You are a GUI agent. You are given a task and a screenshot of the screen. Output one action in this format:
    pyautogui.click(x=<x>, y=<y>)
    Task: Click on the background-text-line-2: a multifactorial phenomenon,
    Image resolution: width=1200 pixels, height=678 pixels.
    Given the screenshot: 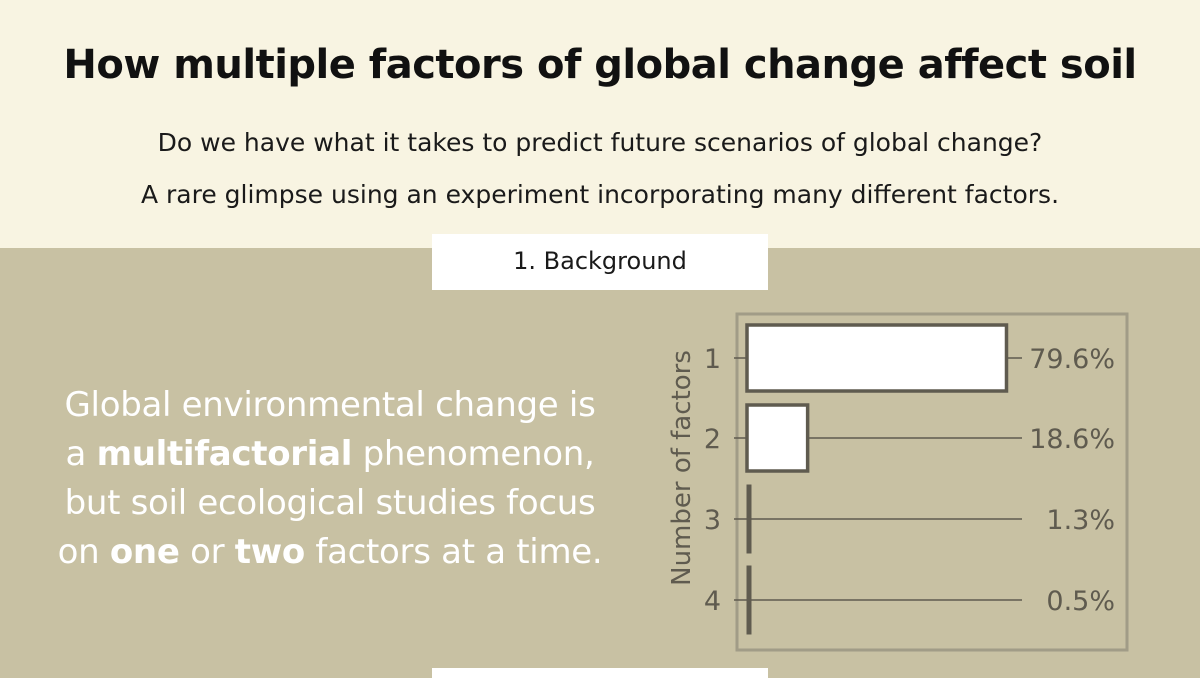 What is the action you would take?
    pyautogui.click(x=330, y=454)
    